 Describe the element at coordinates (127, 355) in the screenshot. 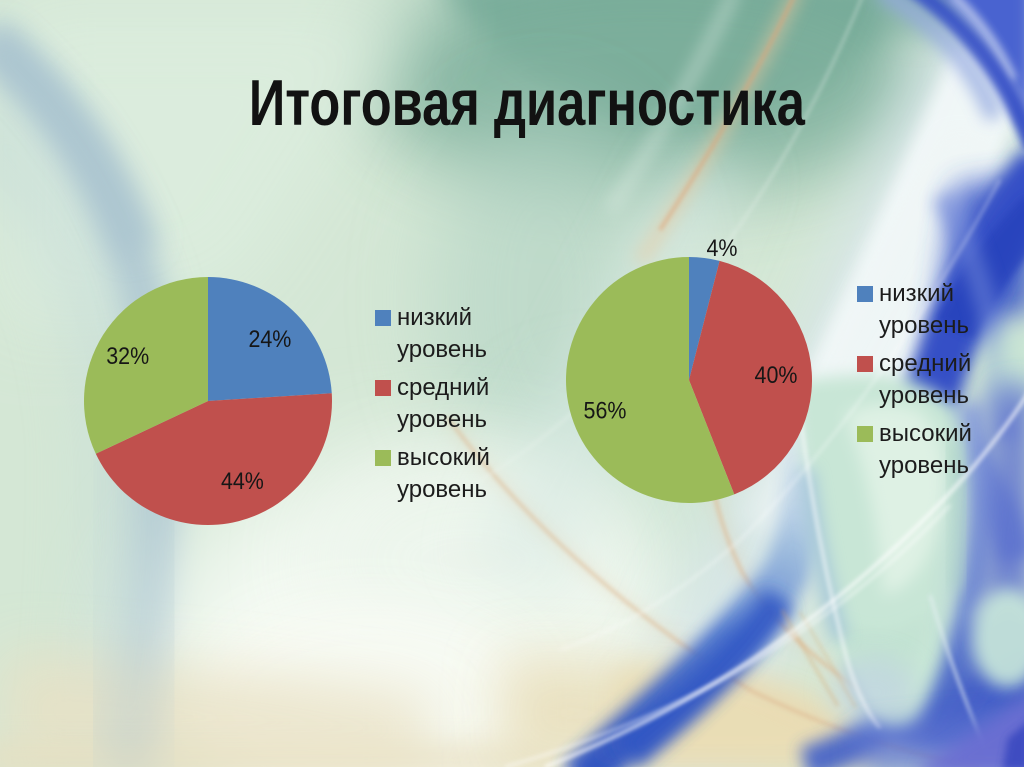

I see `svg-text: 32%` at that location.